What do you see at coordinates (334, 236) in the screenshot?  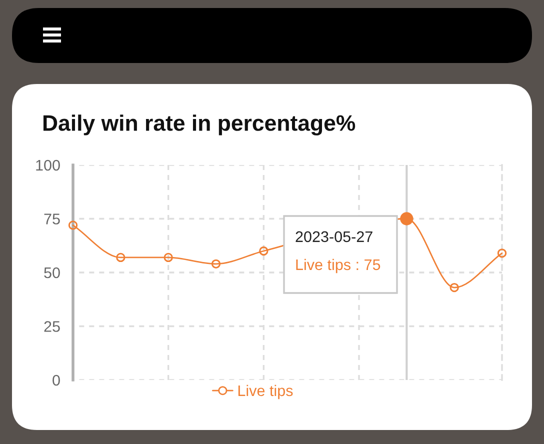 I see `annotation: 2023-05-27` at bounding box center [334, 236].